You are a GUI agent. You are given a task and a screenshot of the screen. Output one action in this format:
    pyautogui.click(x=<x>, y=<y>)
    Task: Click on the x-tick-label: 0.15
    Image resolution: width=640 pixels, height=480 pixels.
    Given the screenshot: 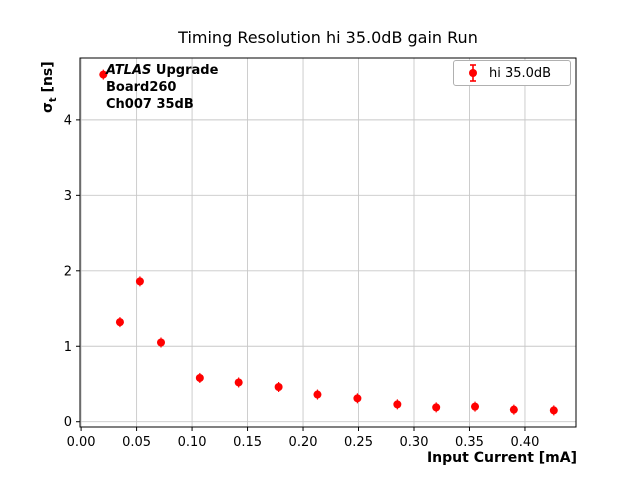 What is the action you would take?
    pyautogui.click(x=247, y=442)
    